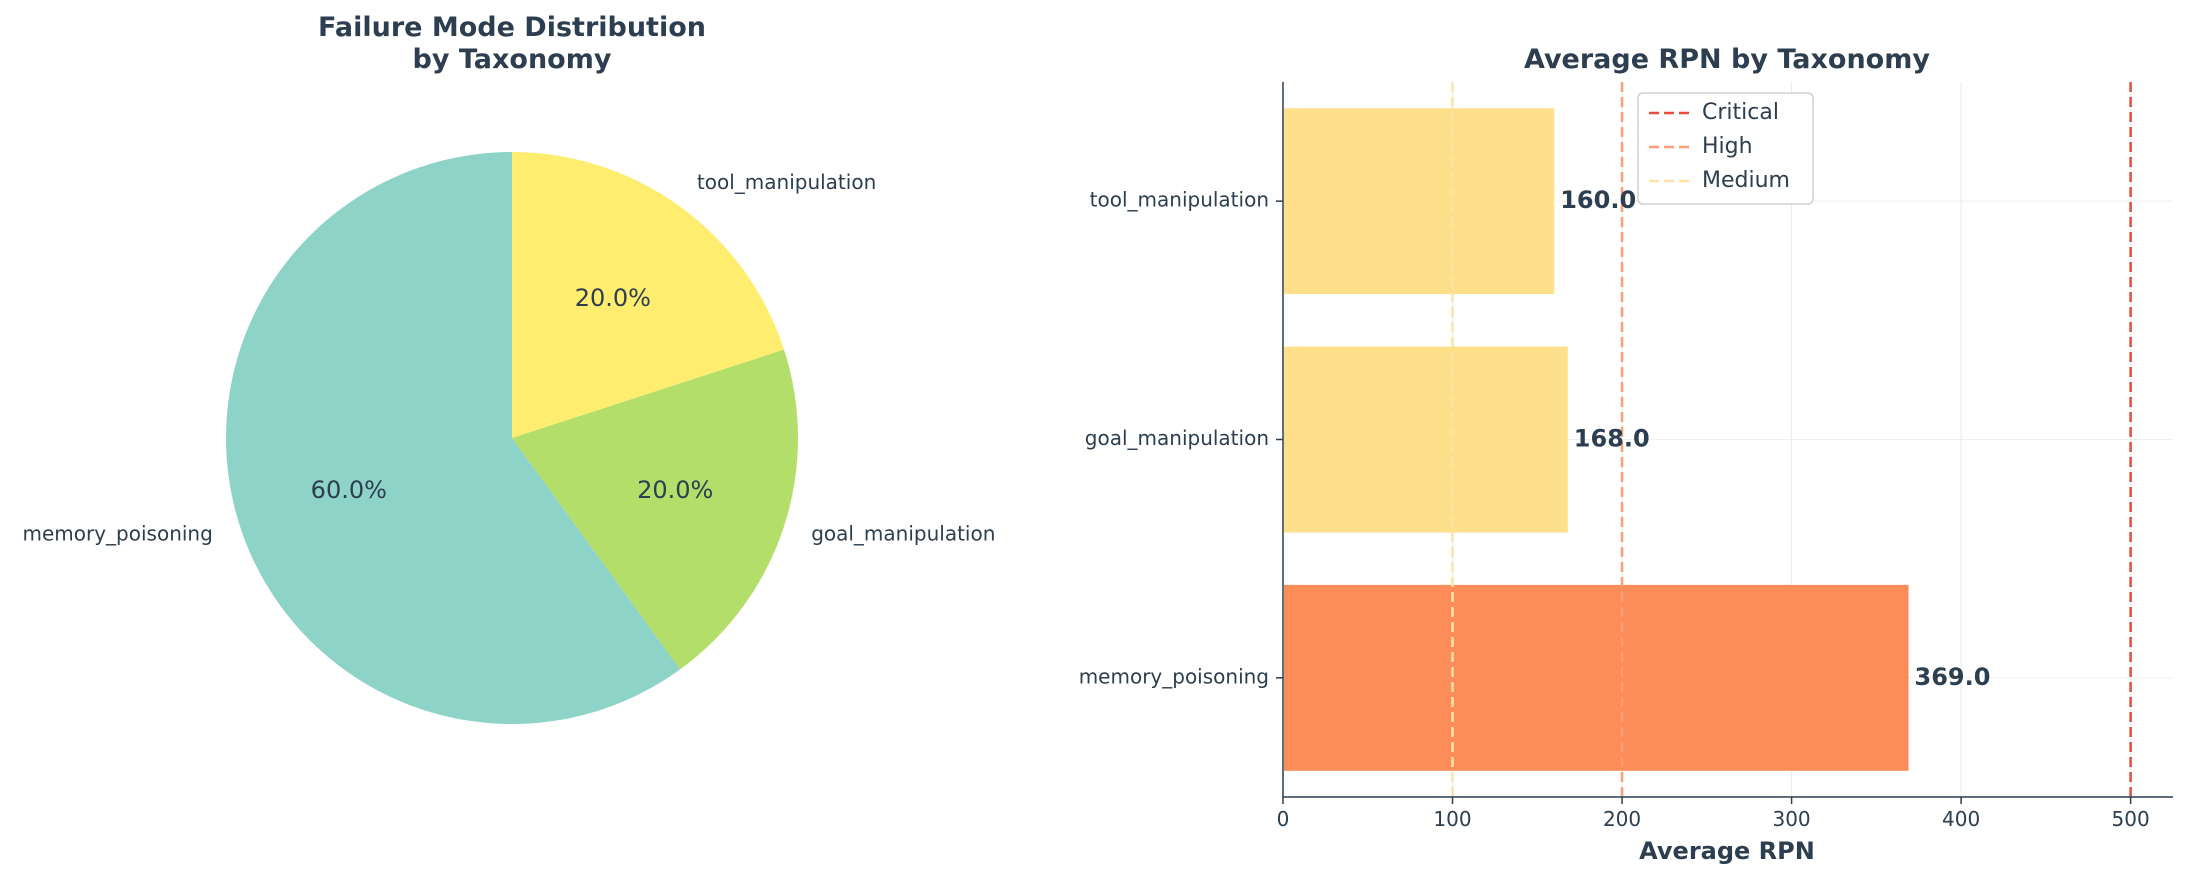  What do you see at coordinates (786, 182) in the screenshot?
I see `pie-label-tool-manipulation: tool_manipulation` at bounding box center [786, 182].